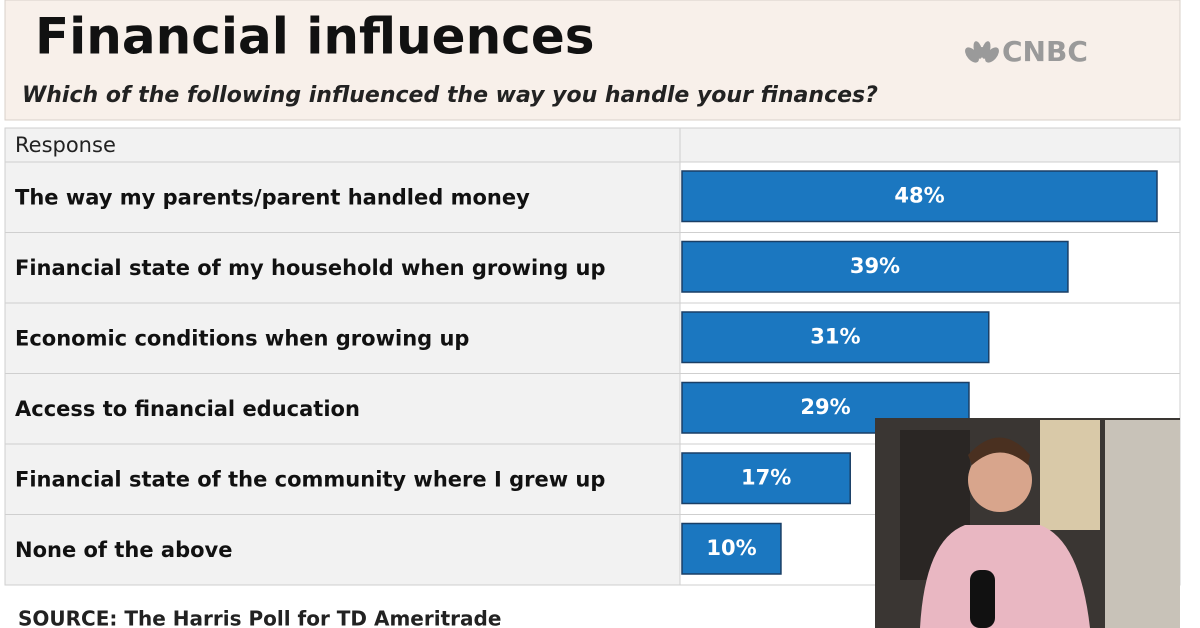  Describe the element at coordinates (1045, 51) in the screenshot. I see `logo-text: CNBC` at that location.